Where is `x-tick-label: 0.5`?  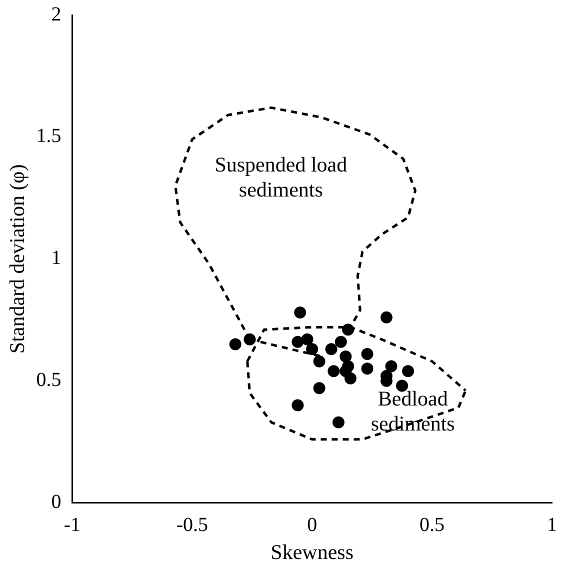 x-tick-label: 0.5 is located at coordinates (432, 525).